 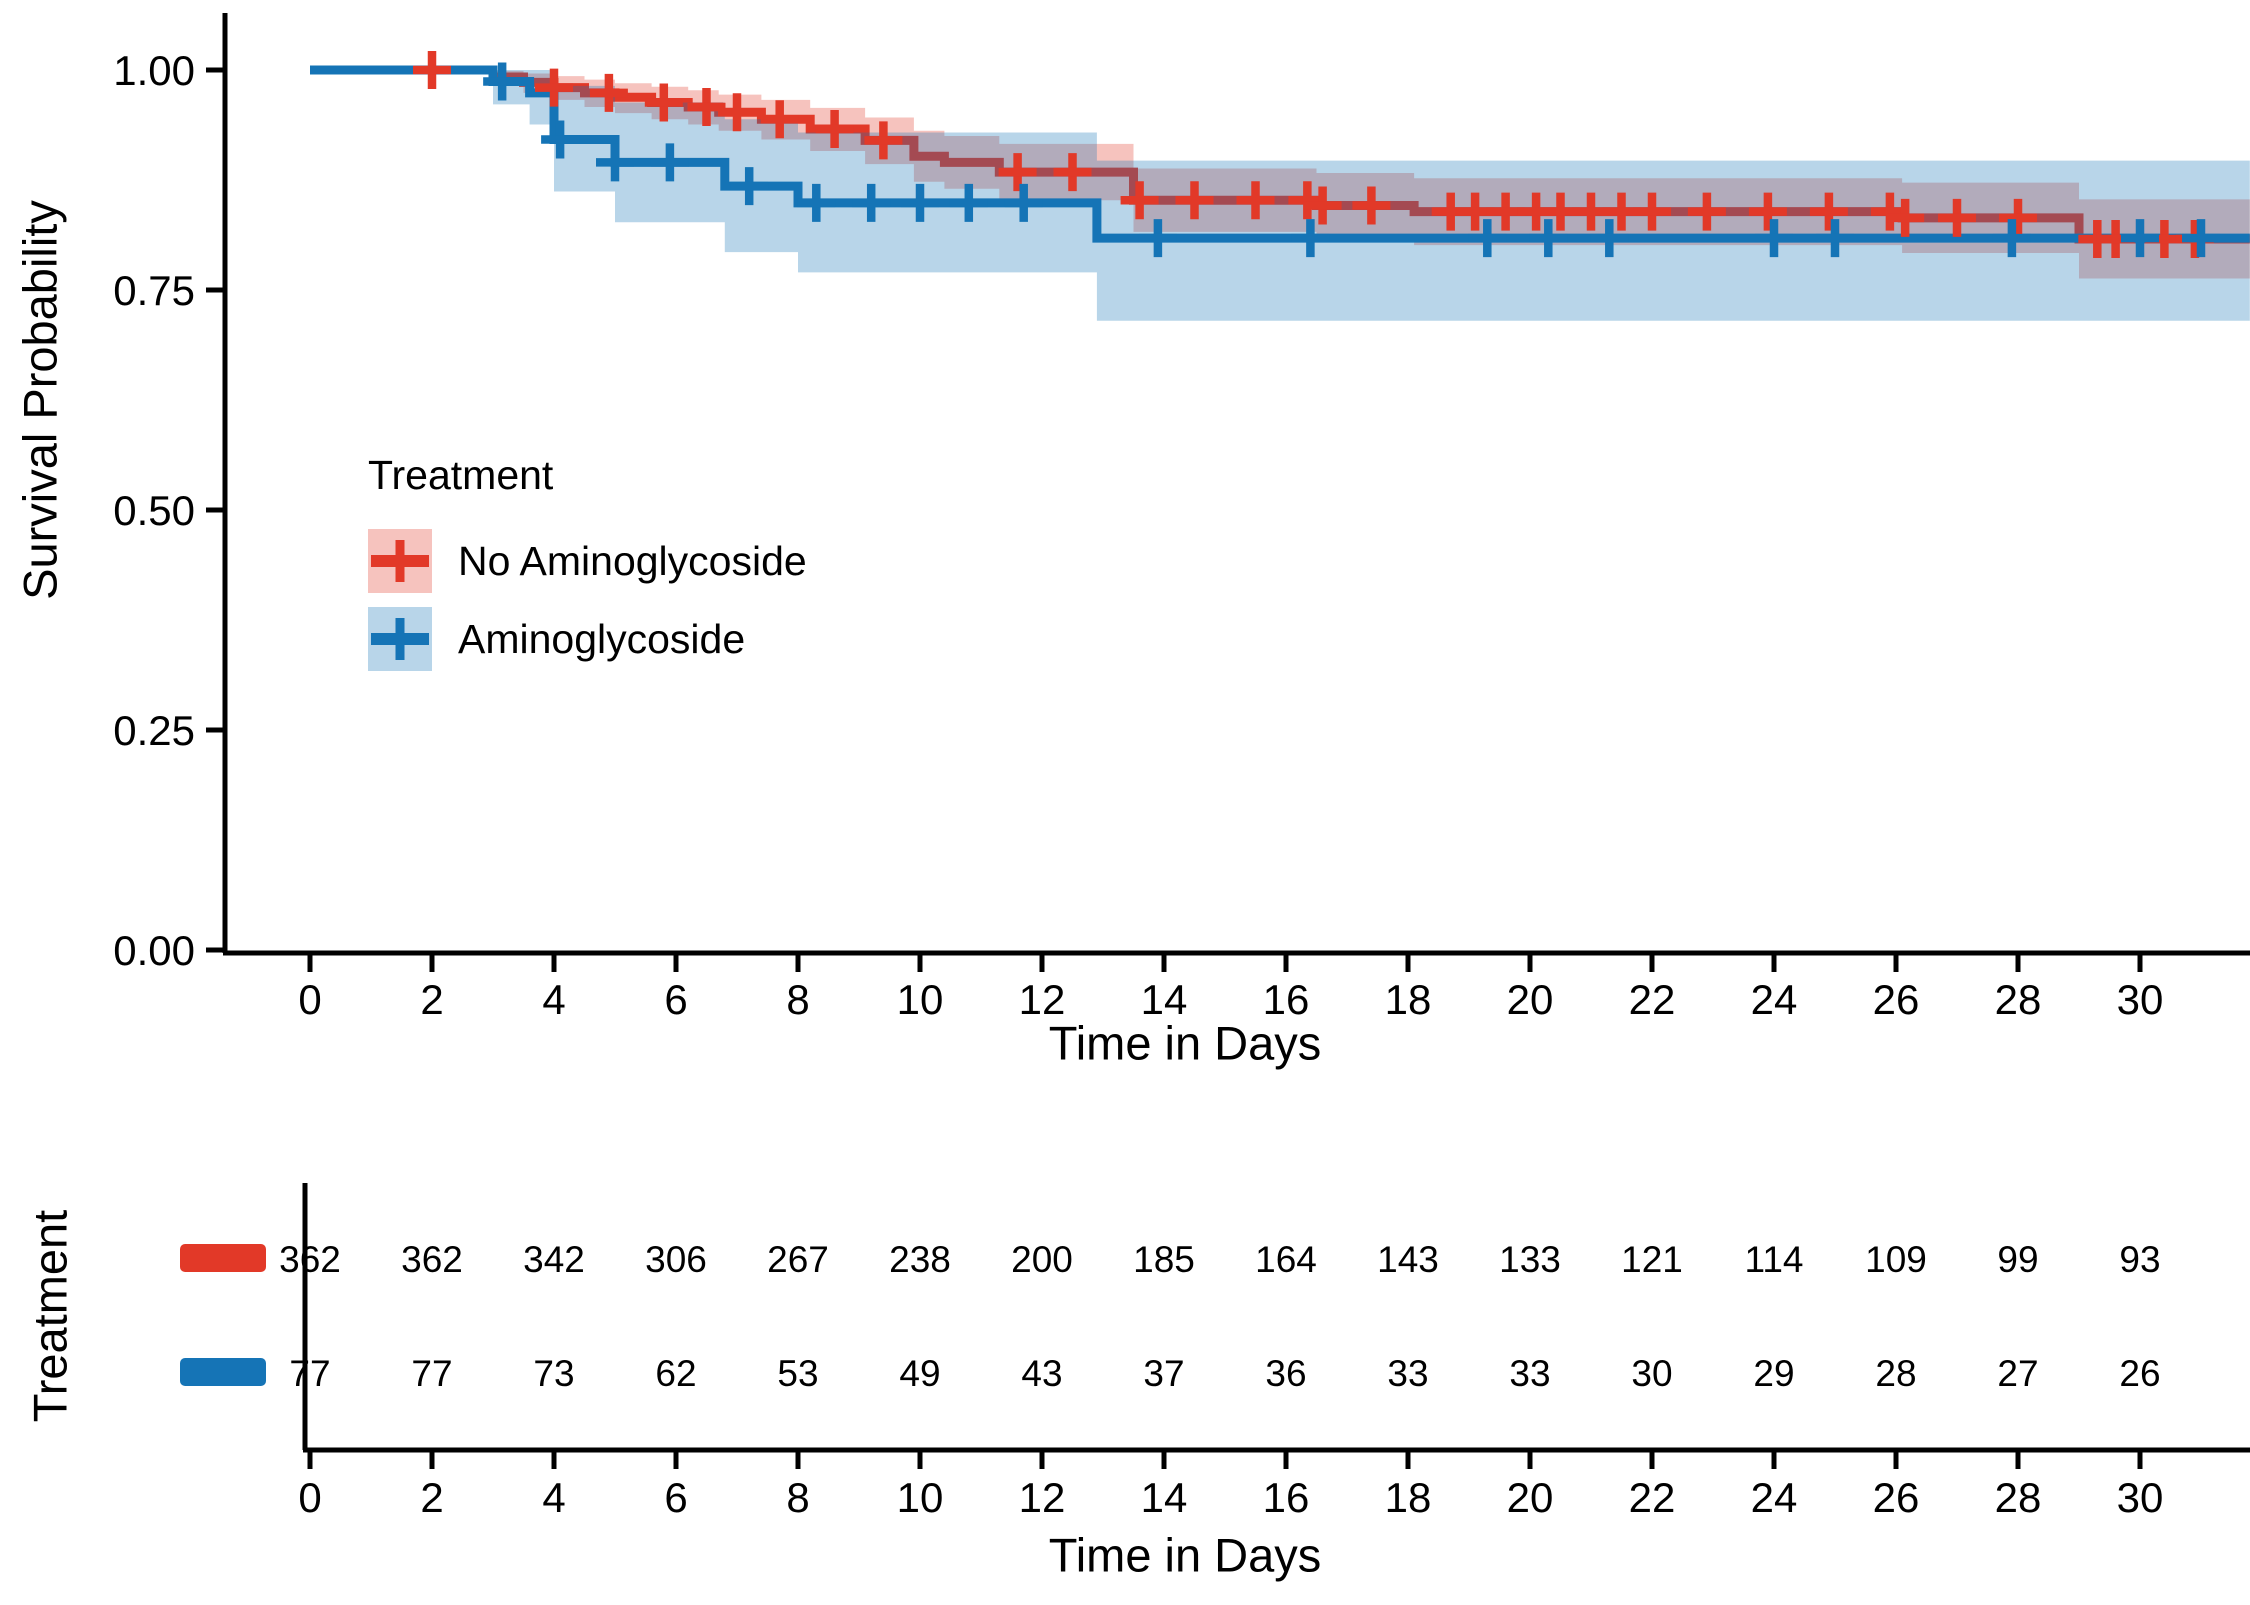 What do you see at coordinates (797, 1373) in the screenshot?
I see `risk-count: 53` at bounding box center [797, 1373].